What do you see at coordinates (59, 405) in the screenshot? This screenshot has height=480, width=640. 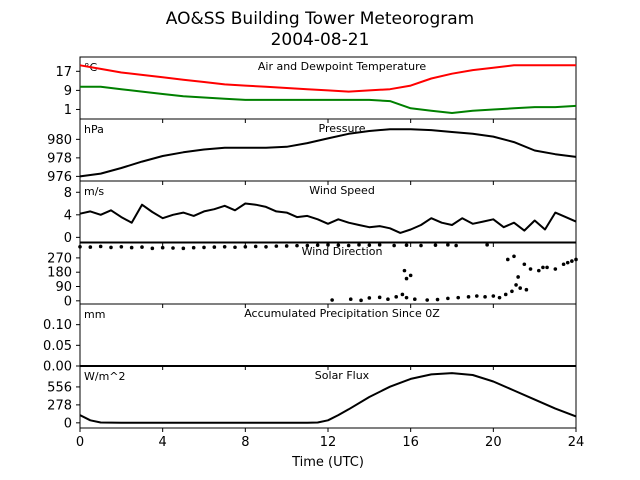 I see `y-tick-label: 278` at bounding box center [59, 405].